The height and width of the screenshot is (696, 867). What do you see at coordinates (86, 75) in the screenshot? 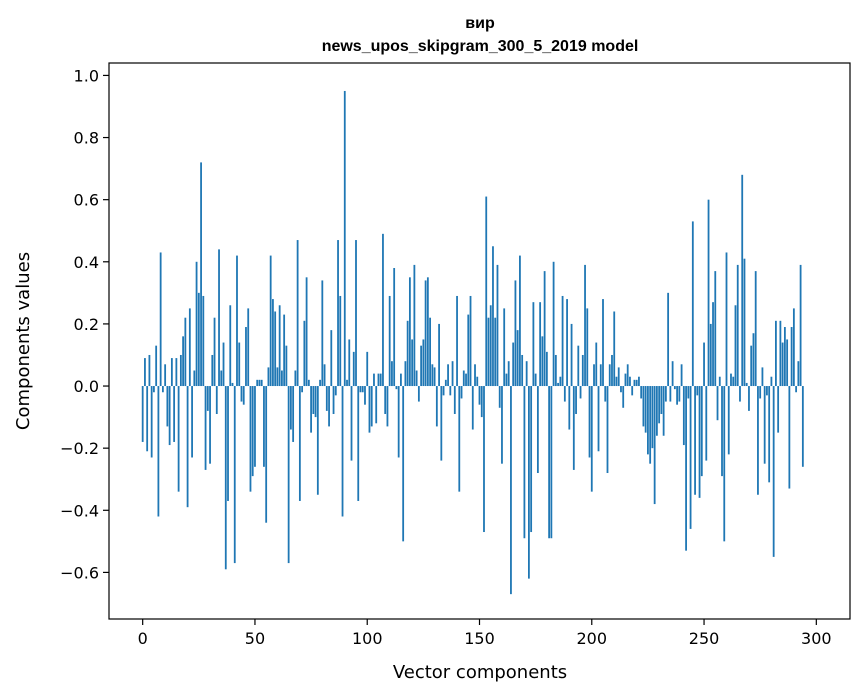
I see `y-tick-label: 1.0` at bounding box center [86, 75].